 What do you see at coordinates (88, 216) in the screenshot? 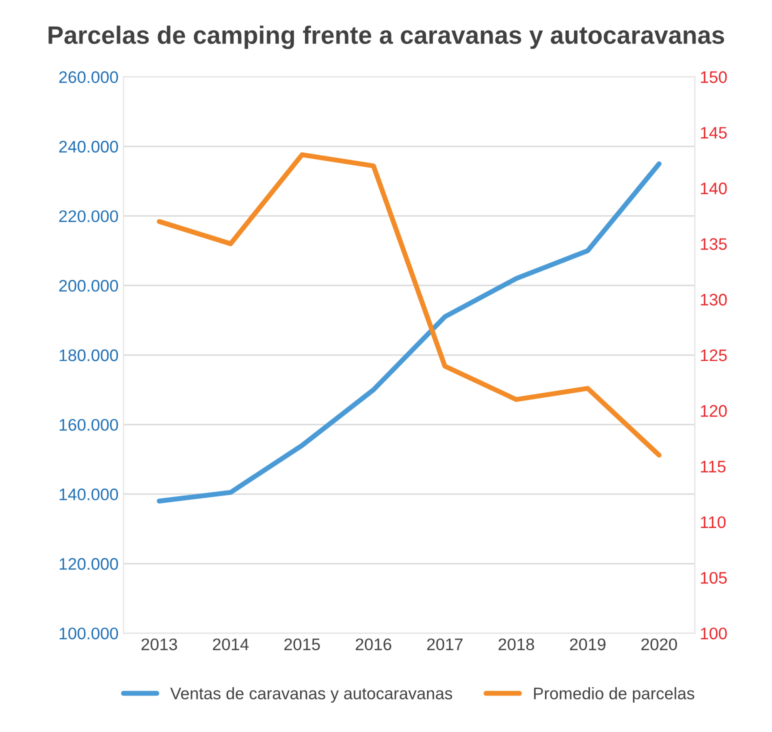
I see `y-tick-label: 220.000` at bounding box center [88, 216].